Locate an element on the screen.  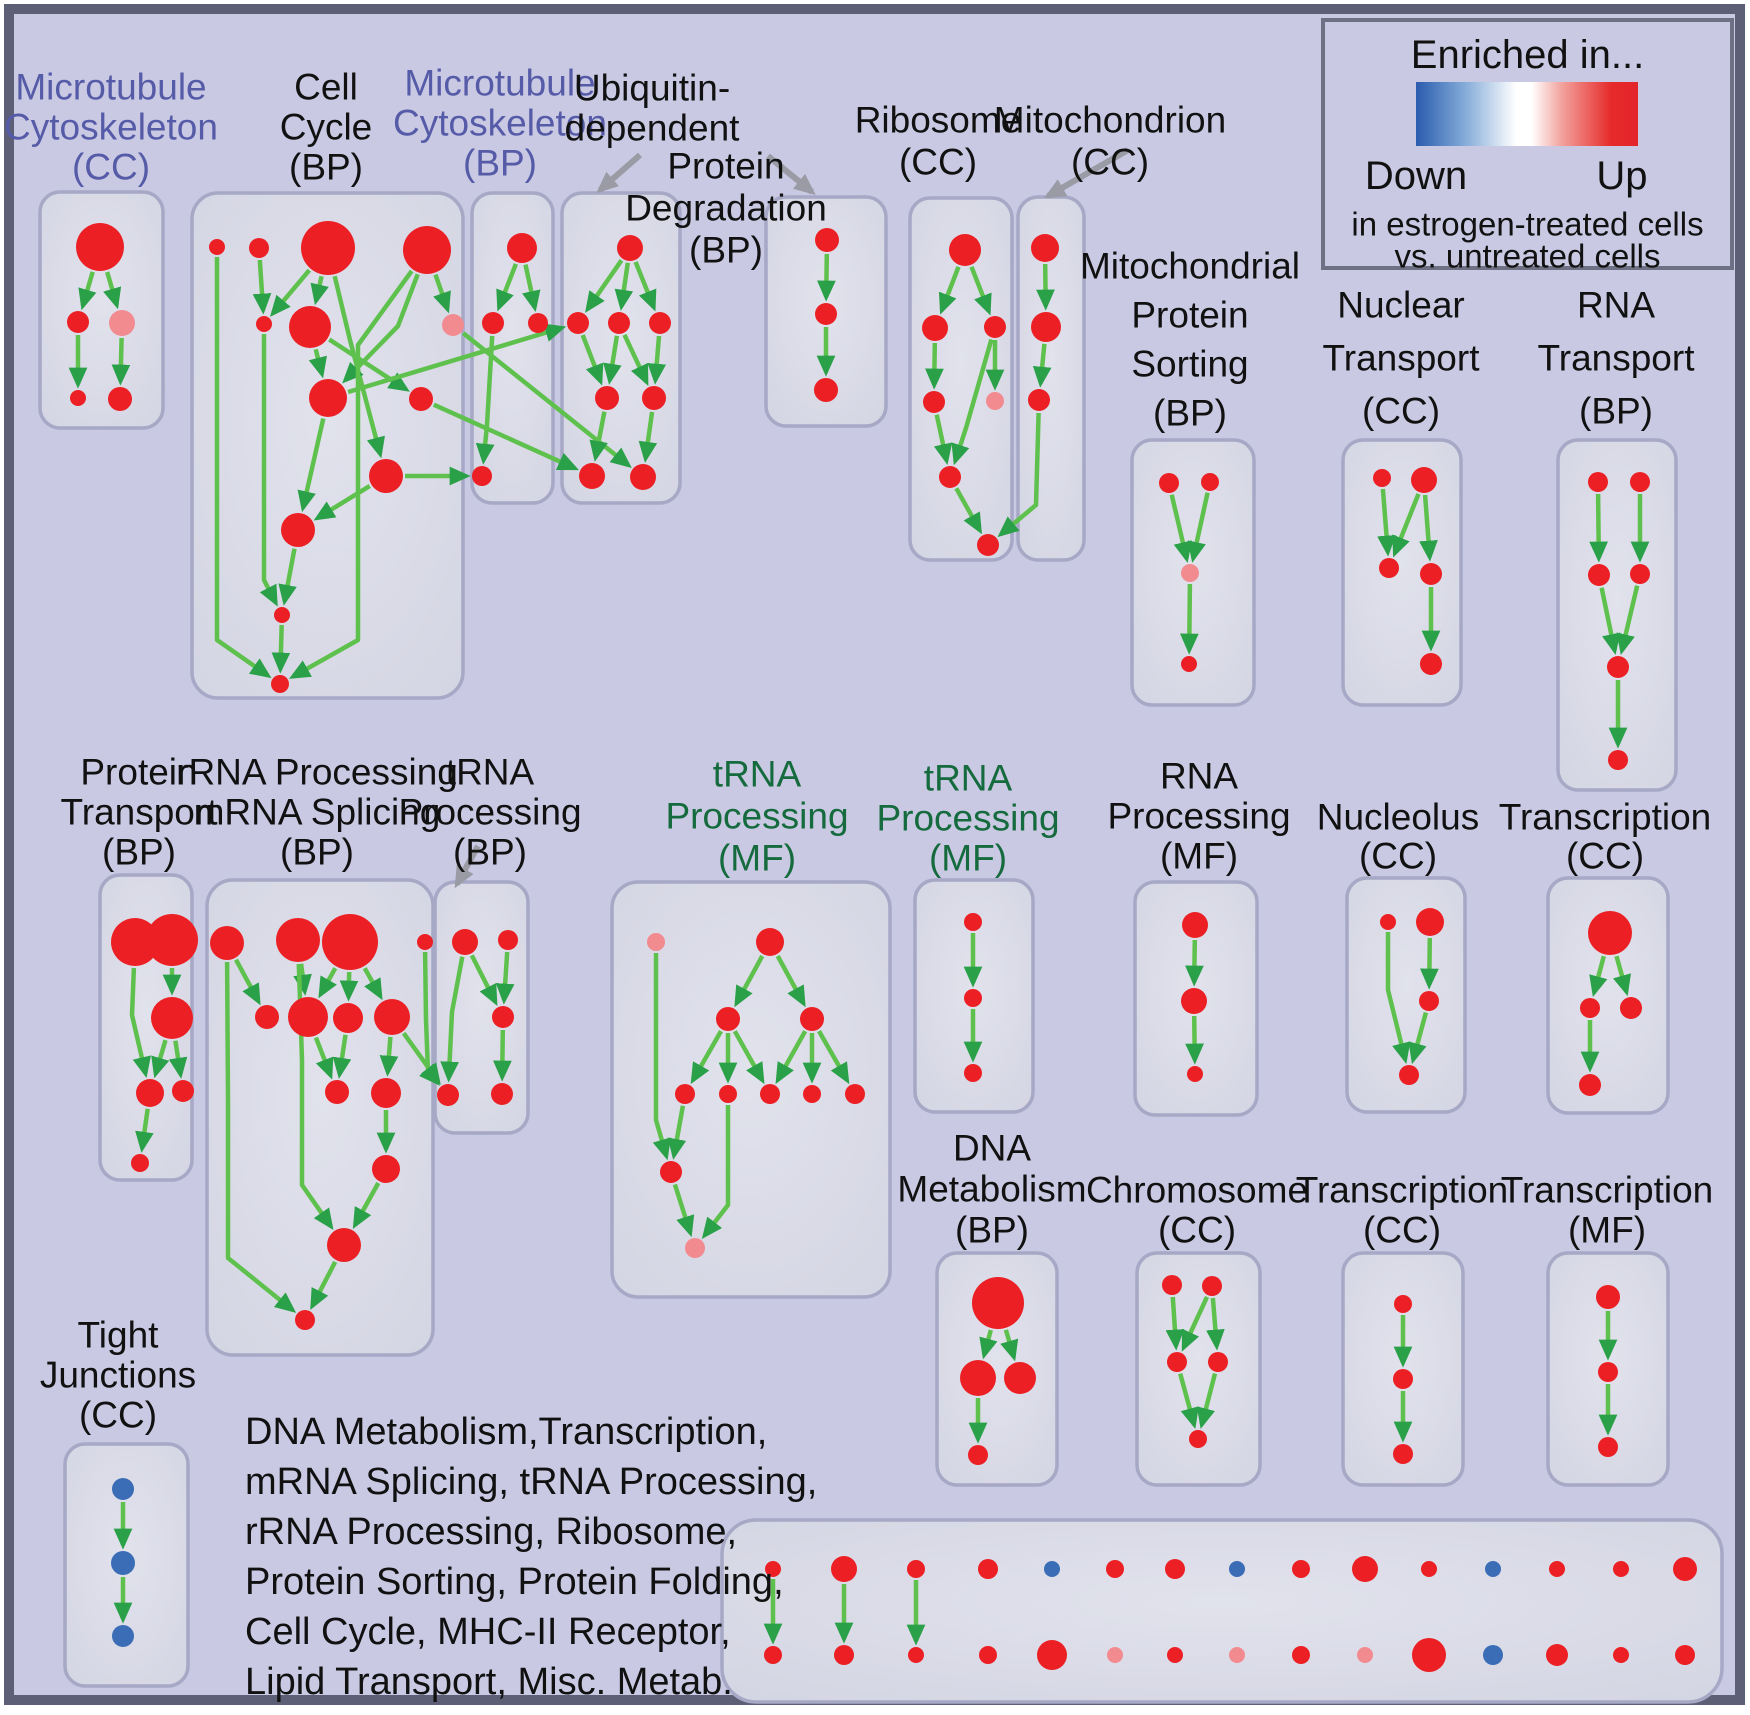
label-ribosome: (CC) is located at coordinates (938, 162).